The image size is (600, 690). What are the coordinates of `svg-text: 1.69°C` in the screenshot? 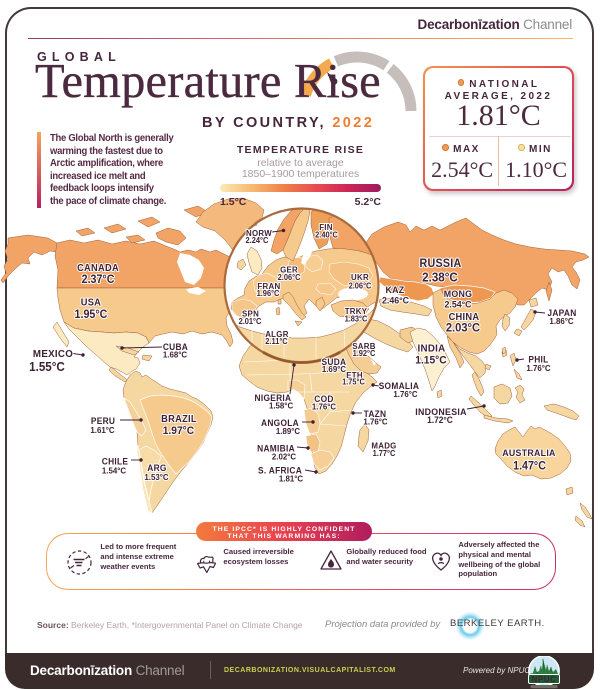 It's located at (334, 369).